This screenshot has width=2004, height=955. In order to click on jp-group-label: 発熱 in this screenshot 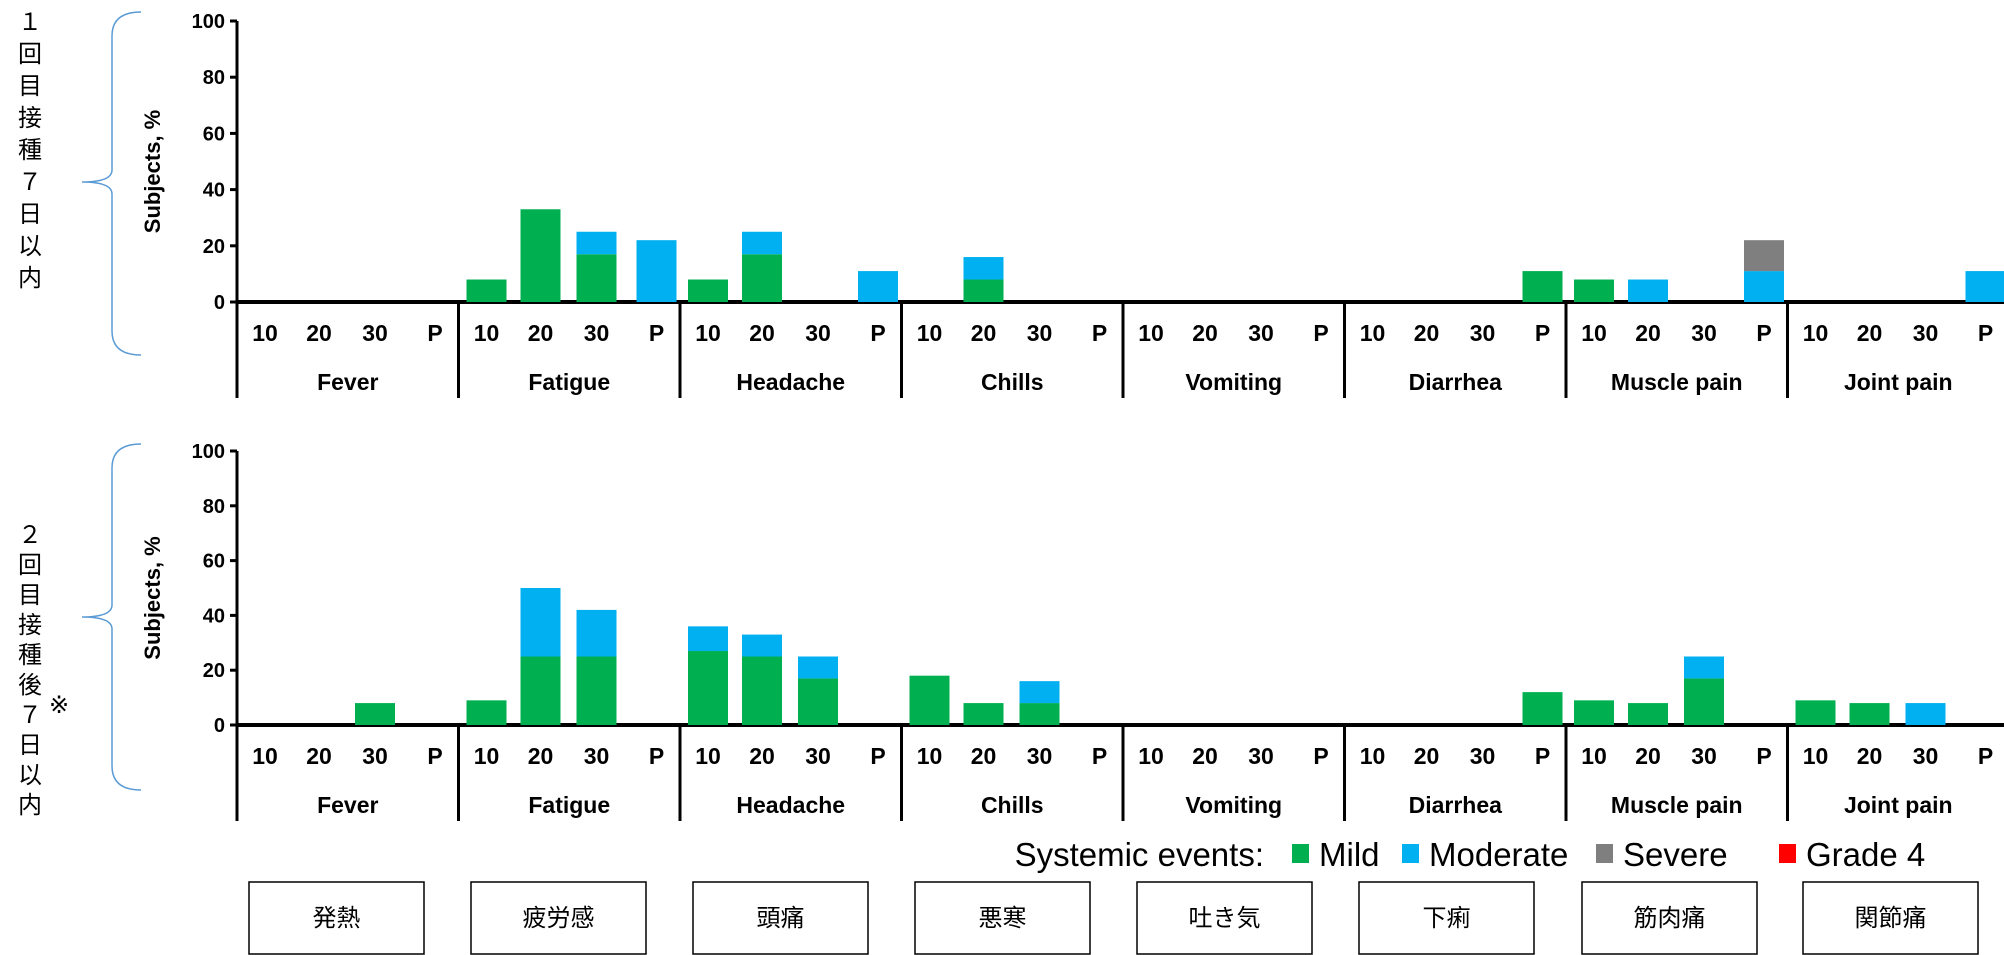, I will do `click(337, 918)`.